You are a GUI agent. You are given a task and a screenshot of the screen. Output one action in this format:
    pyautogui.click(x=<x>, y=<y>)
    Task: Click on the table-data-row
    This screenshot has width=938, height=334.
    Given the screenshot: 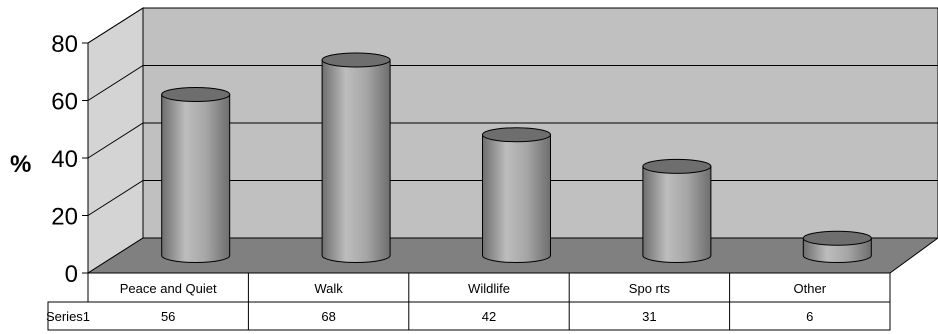 What is the action you would take?
    pyautogui.click(x=469, y=316)
    